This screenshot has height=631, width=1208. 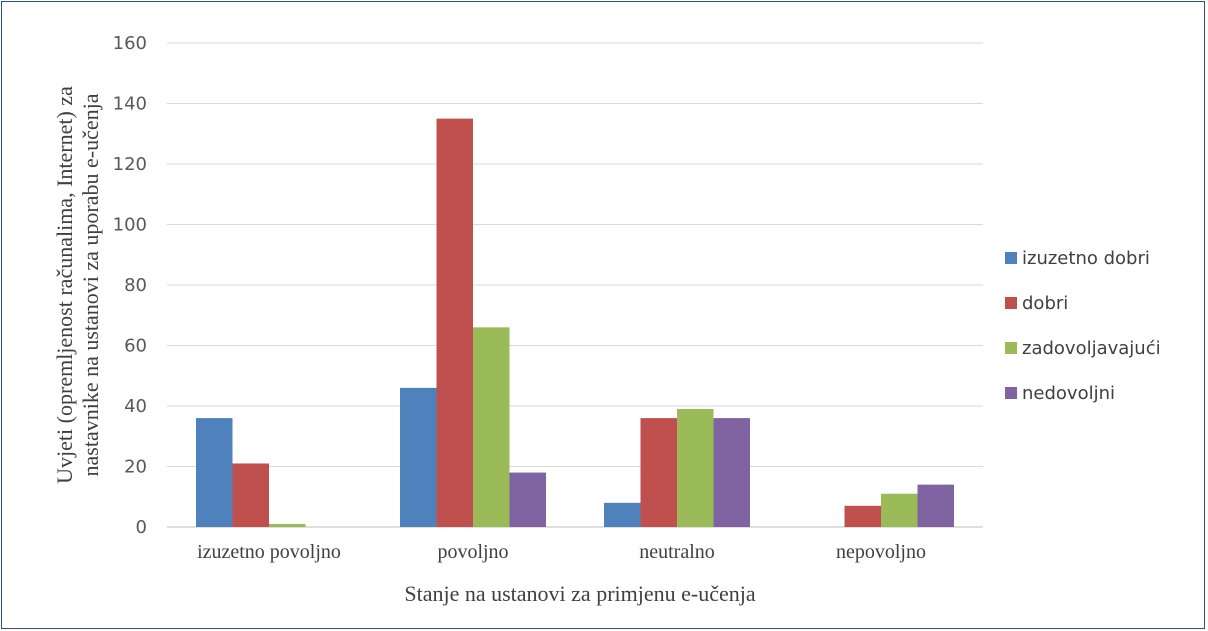 I want to click on x-category-label: izuzetno povoljno, so click(x=269, y=552).